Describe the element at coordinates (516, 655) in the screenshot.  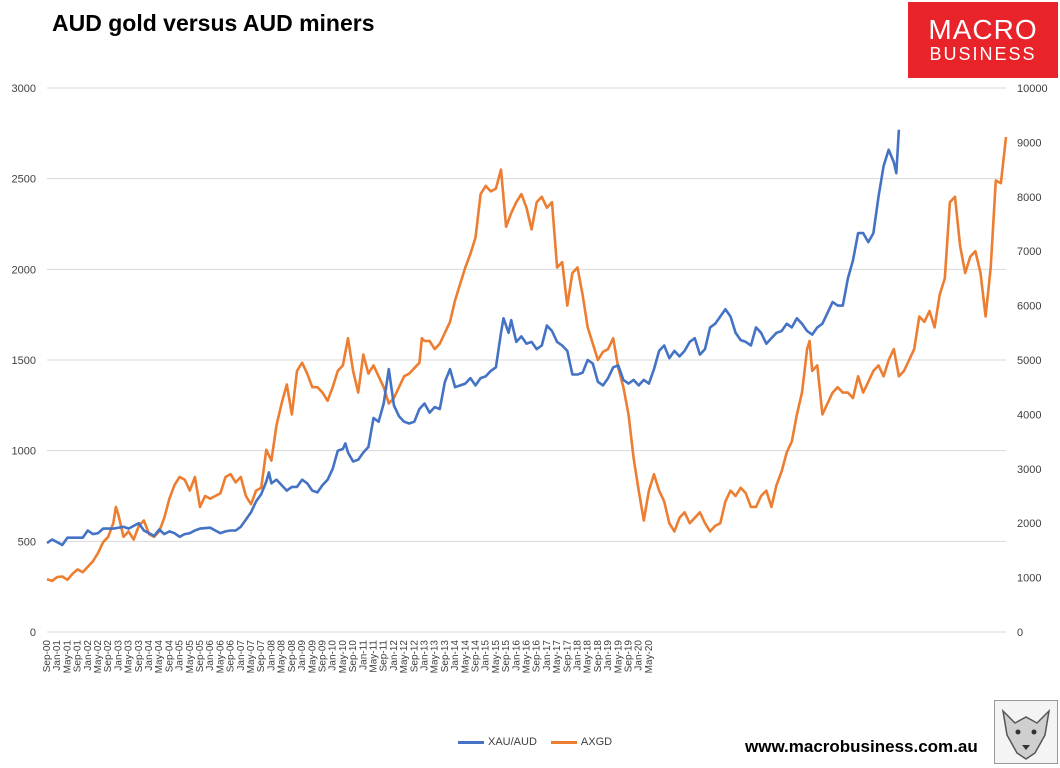
I see `x-tick-label: Jan-16` at that location.